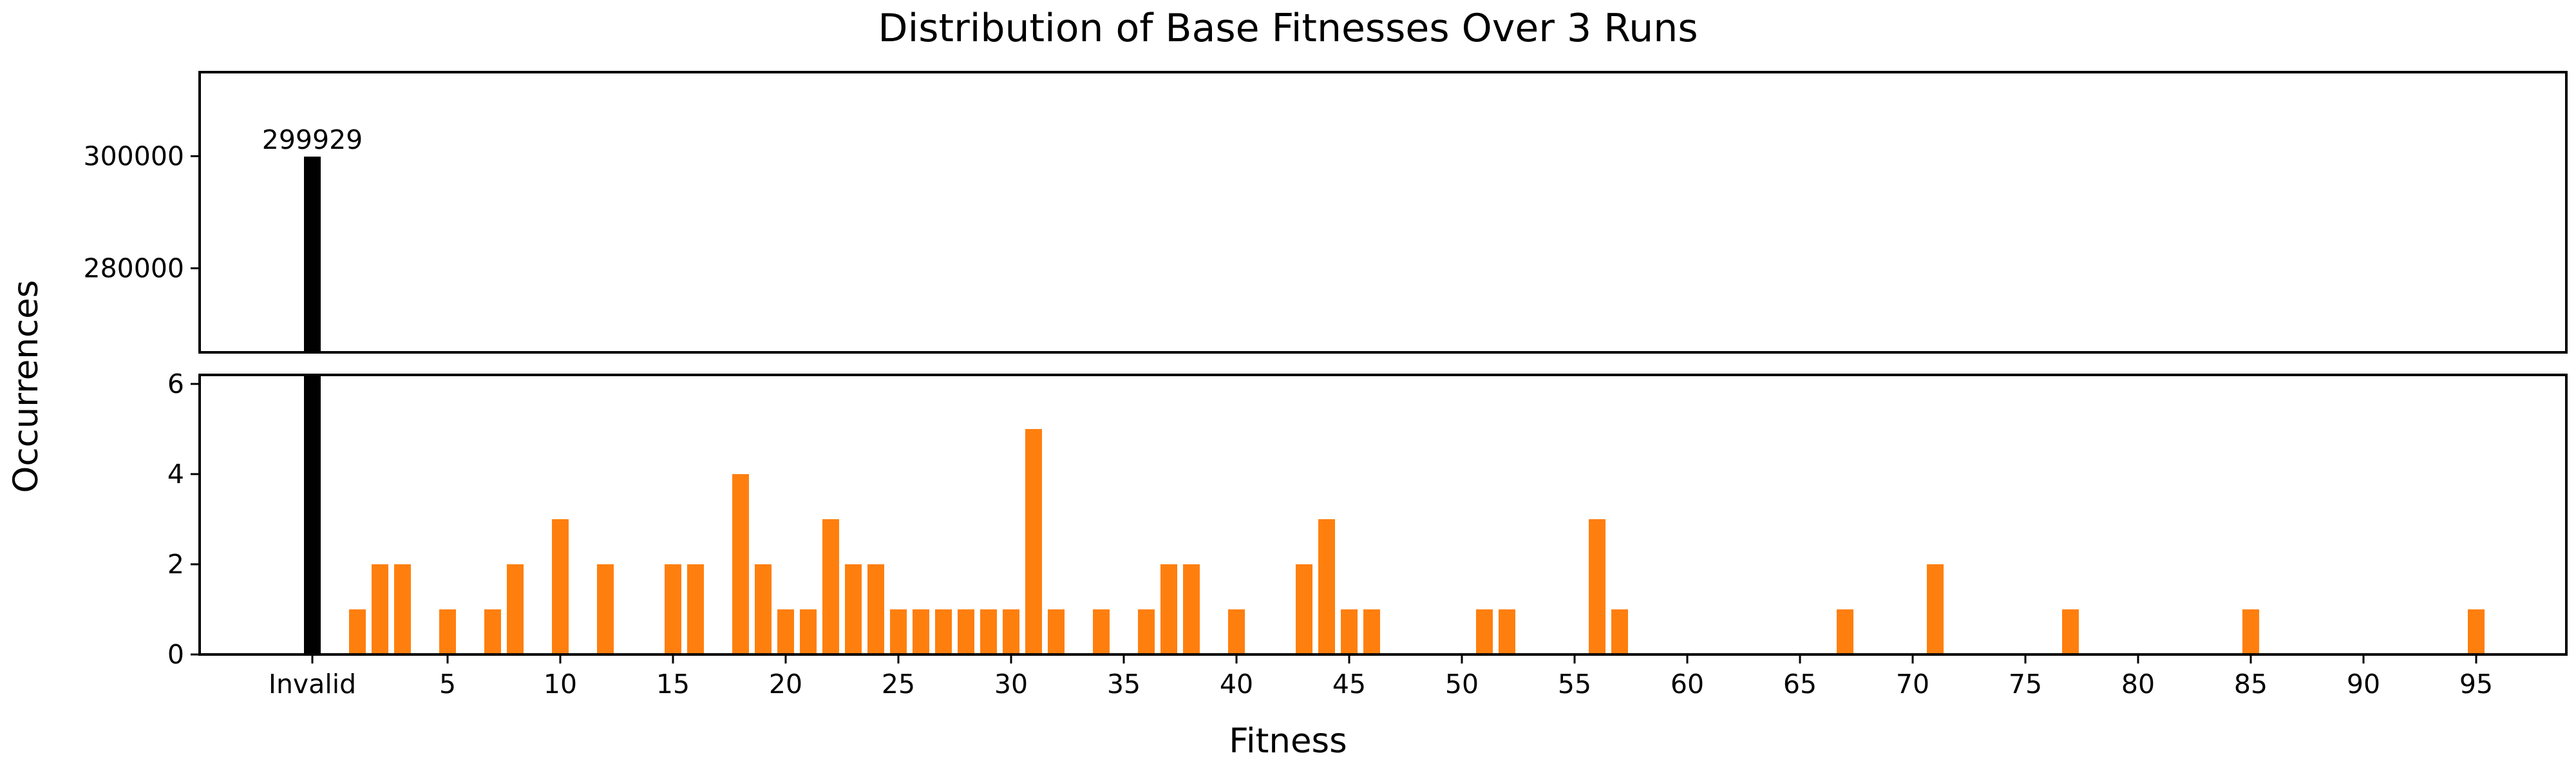 Image resolution: width=2576 pixels, height=773 pixels. Describe the element at coordinates (1236, 685) in the screenshot. I see `x-tick-label: 40` at that location.